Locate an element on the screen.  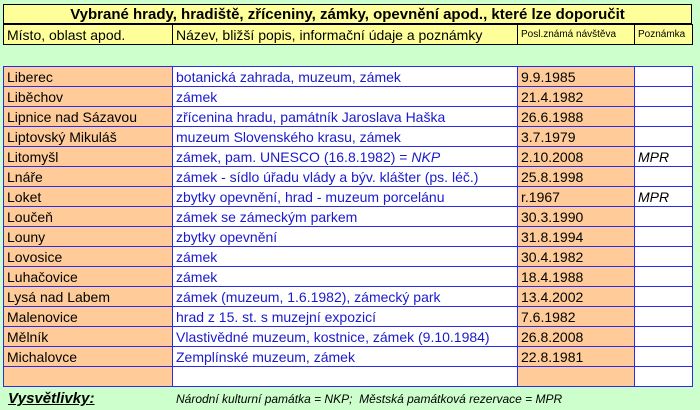
cell-last-visit: 26.8.2008 is located at coordinates (576, 336).